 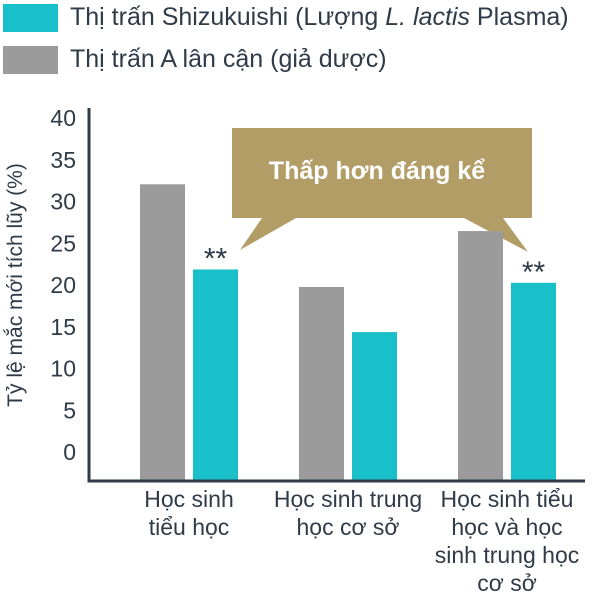 I want to click on x-category-label-line: cơ sở, so click(x=507, y=583).